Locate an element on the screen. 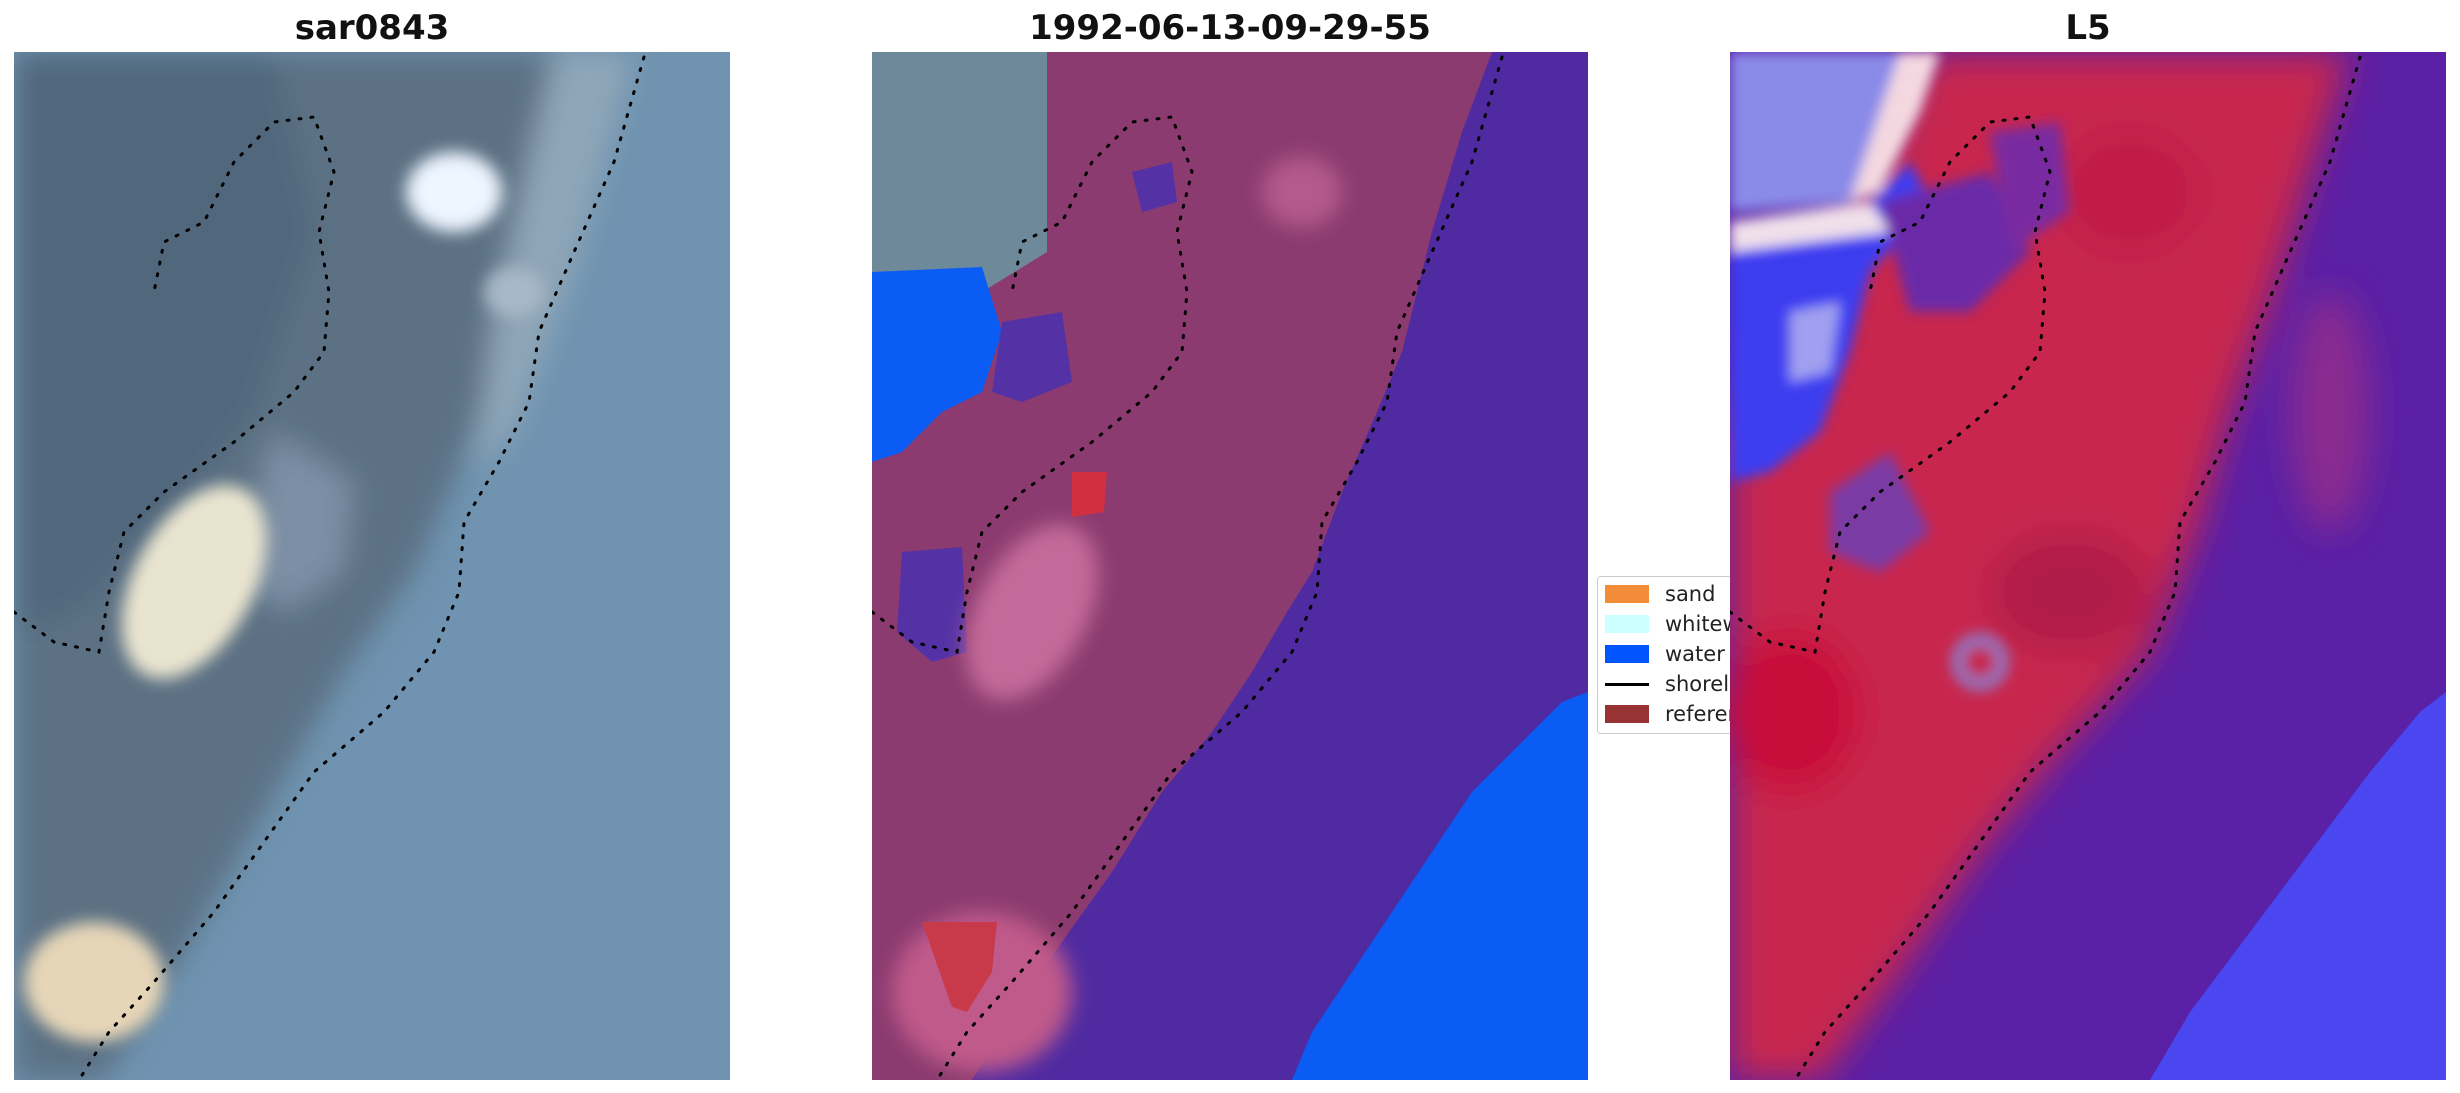 The width and height of the screenshot is (2460, 1093). panel-title-index: L5 is located at coordinates (2088, 28).